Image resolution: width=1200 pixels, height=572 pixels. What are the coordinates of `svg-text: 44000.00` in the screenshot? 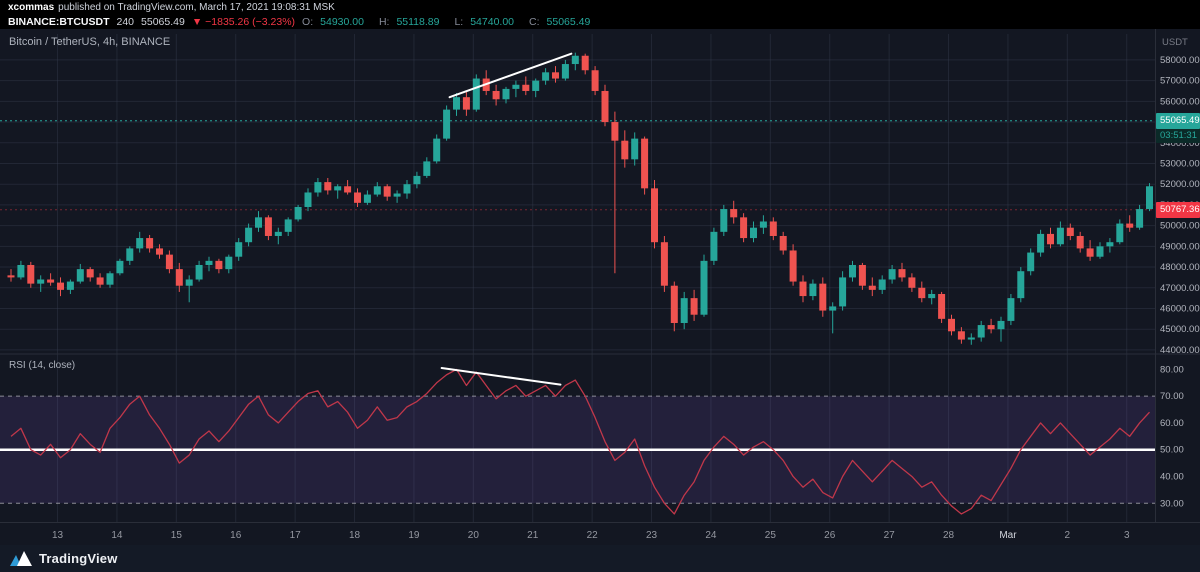 It's located at (1180, 350).